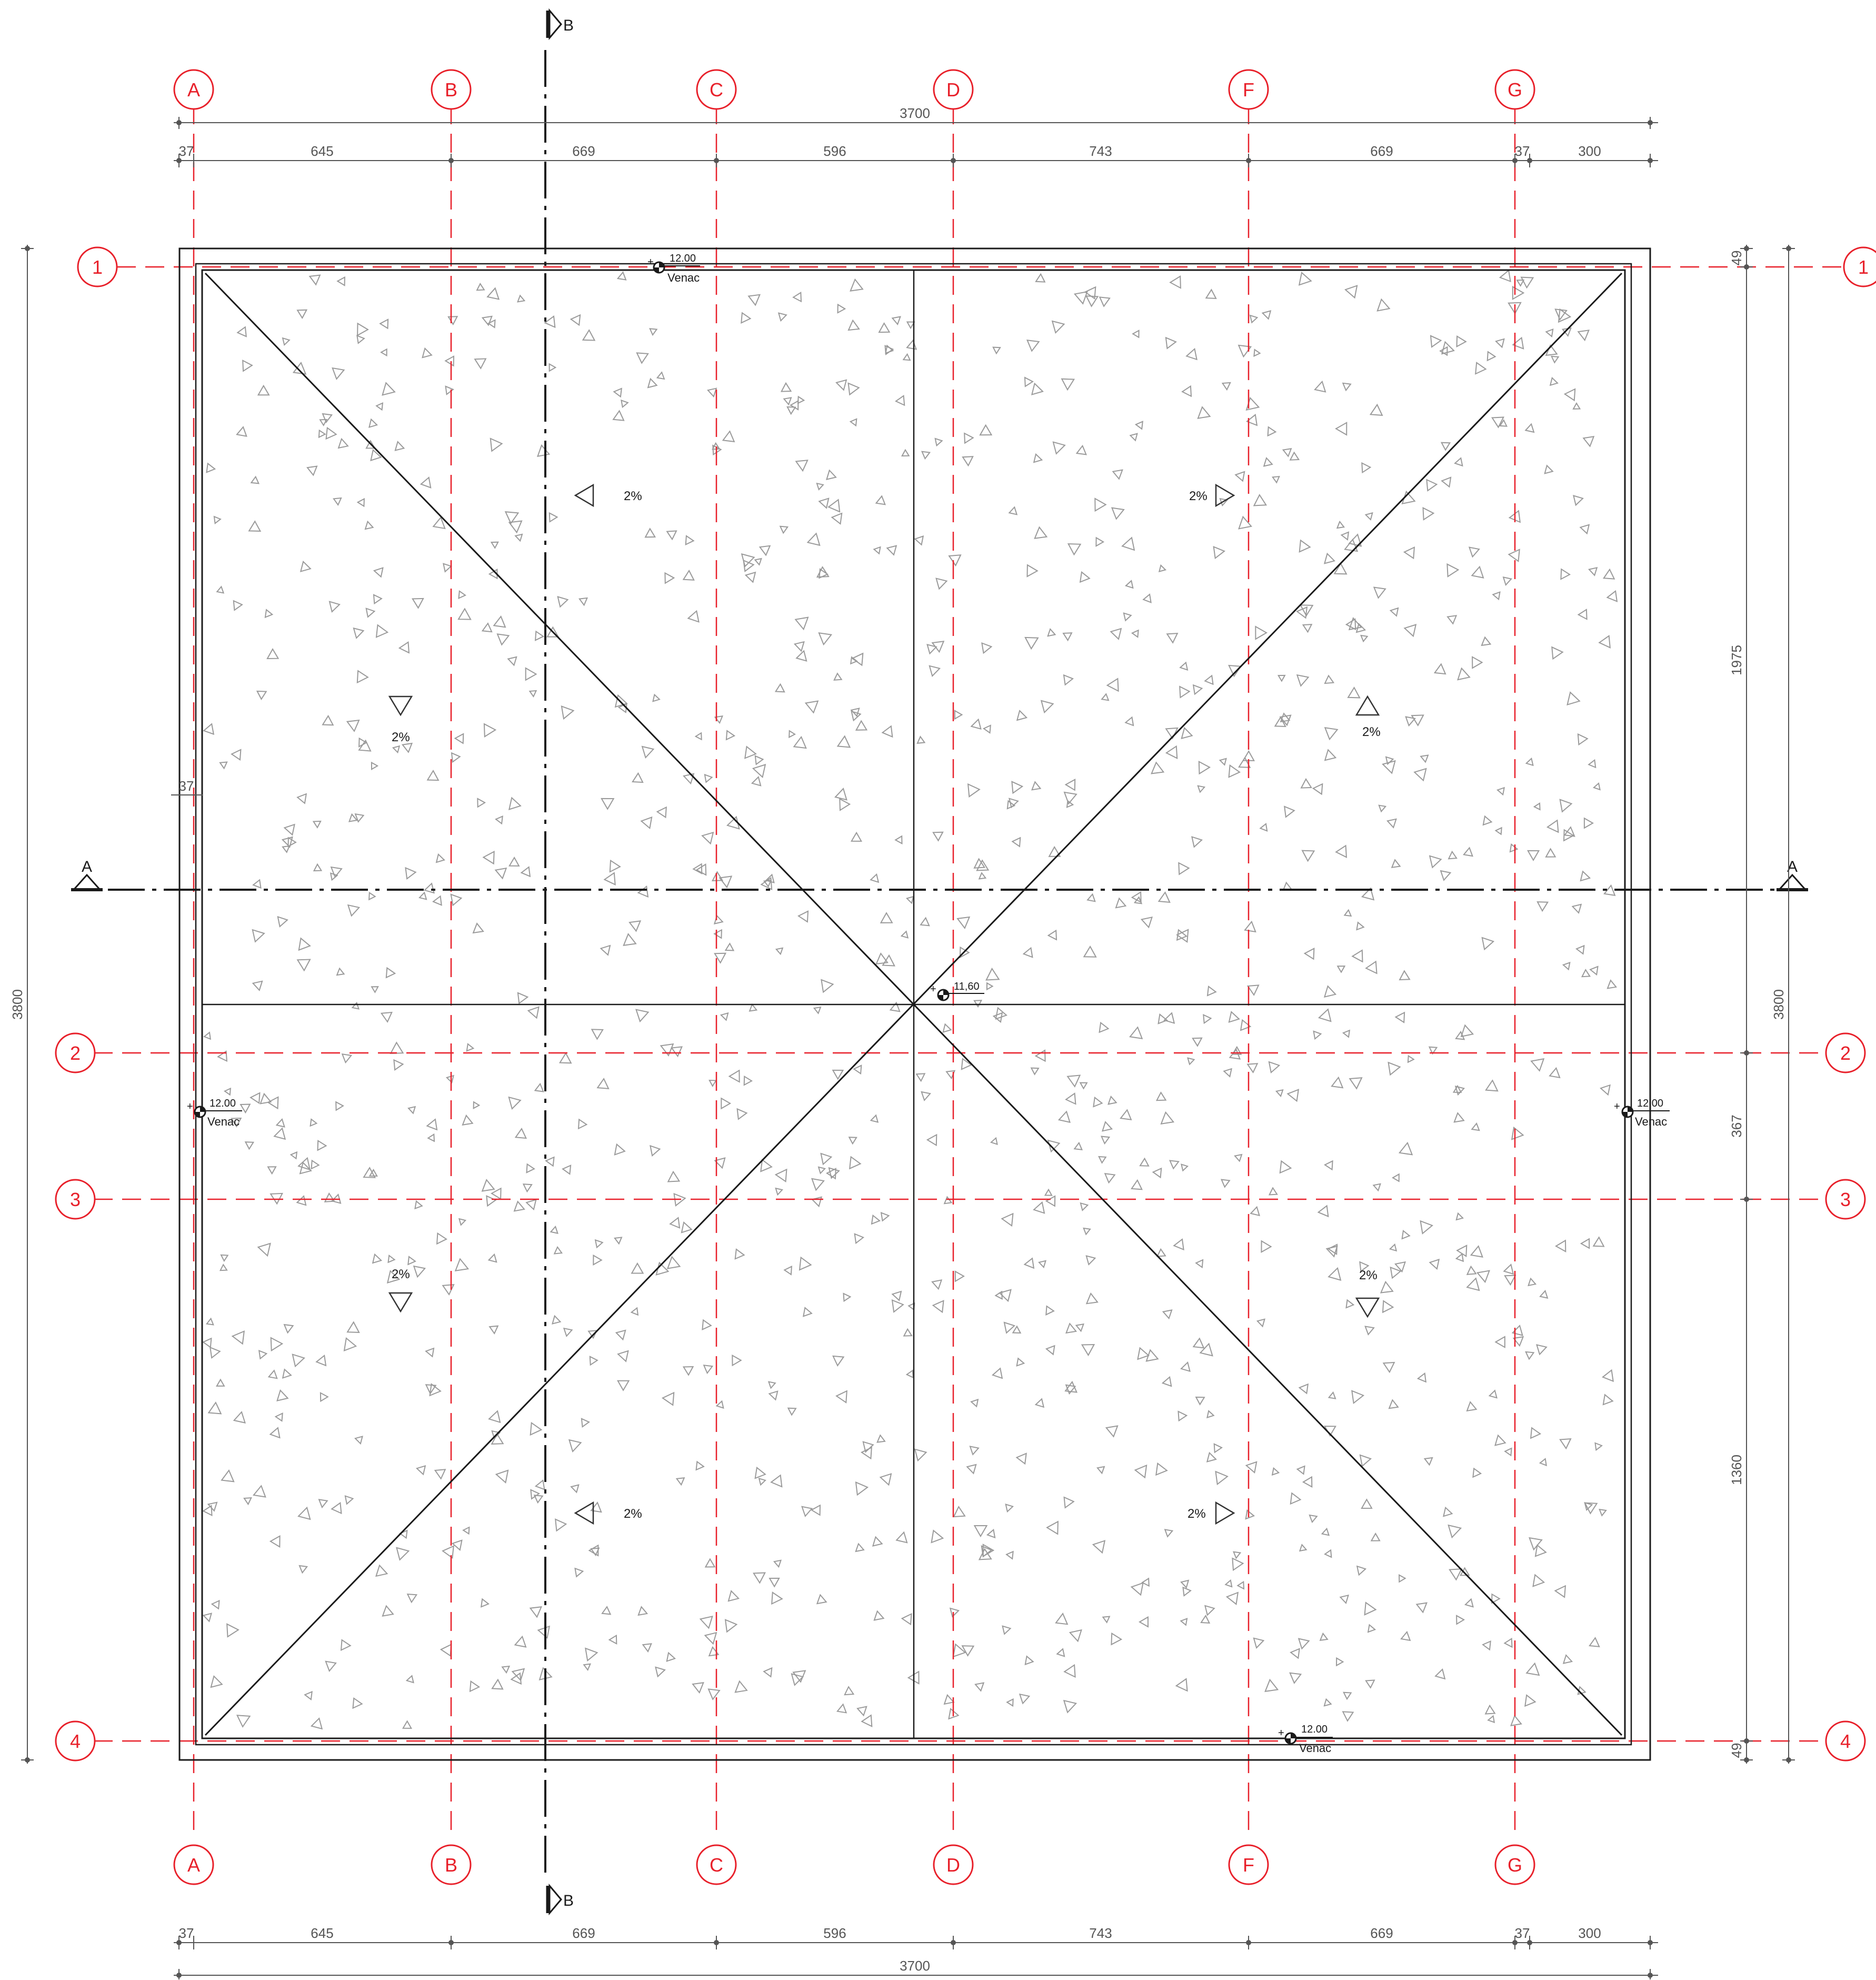 This screenshot has width=1876, height=1980. What do you see at coordinates (1305, 1740) in the screenshot?
I see `elevation-marker-bottom: + 12.00 Venac` at bounding box center [1305, 1740].